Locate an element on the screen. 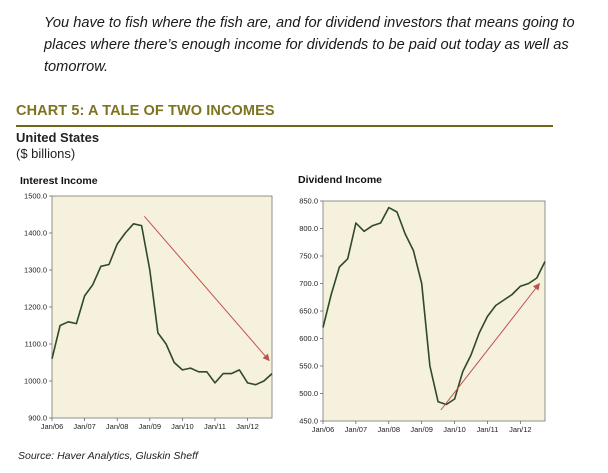 Image resolution: width=608 pixels, height=473 pixels. dividend-y-tick-label: 500.0 is located at coordinates (308, 393).